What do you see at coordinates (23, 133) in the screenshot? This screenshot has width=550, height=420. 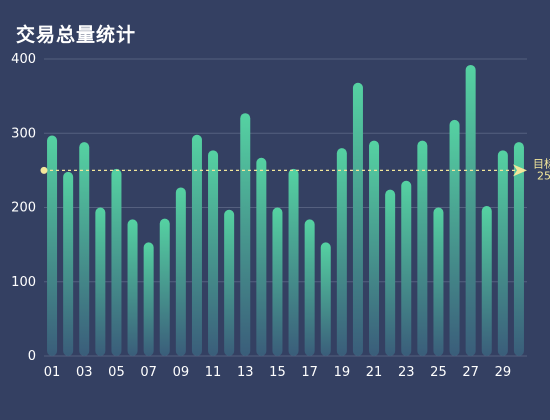 I see `y-tick-label: 300` at bounding box center [23, 133].